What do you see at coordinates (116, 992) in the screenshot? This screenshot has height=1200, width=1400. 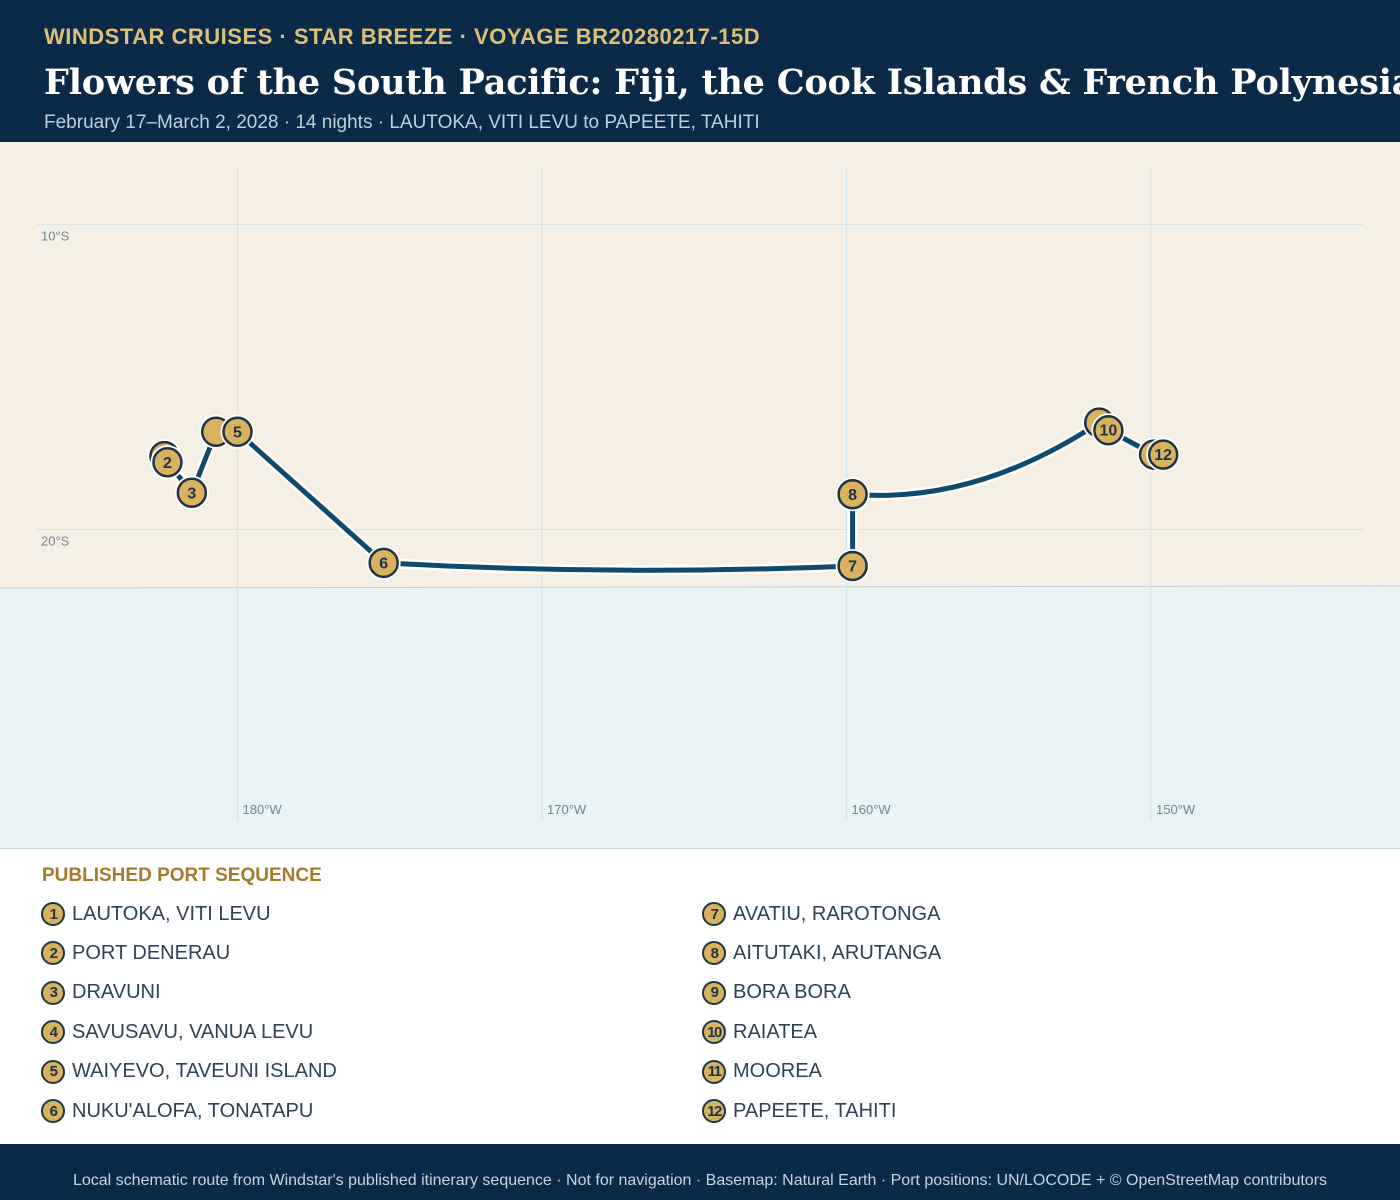 I see `legend-port-name: DRAVUNI` at bounding box center [116, 992].